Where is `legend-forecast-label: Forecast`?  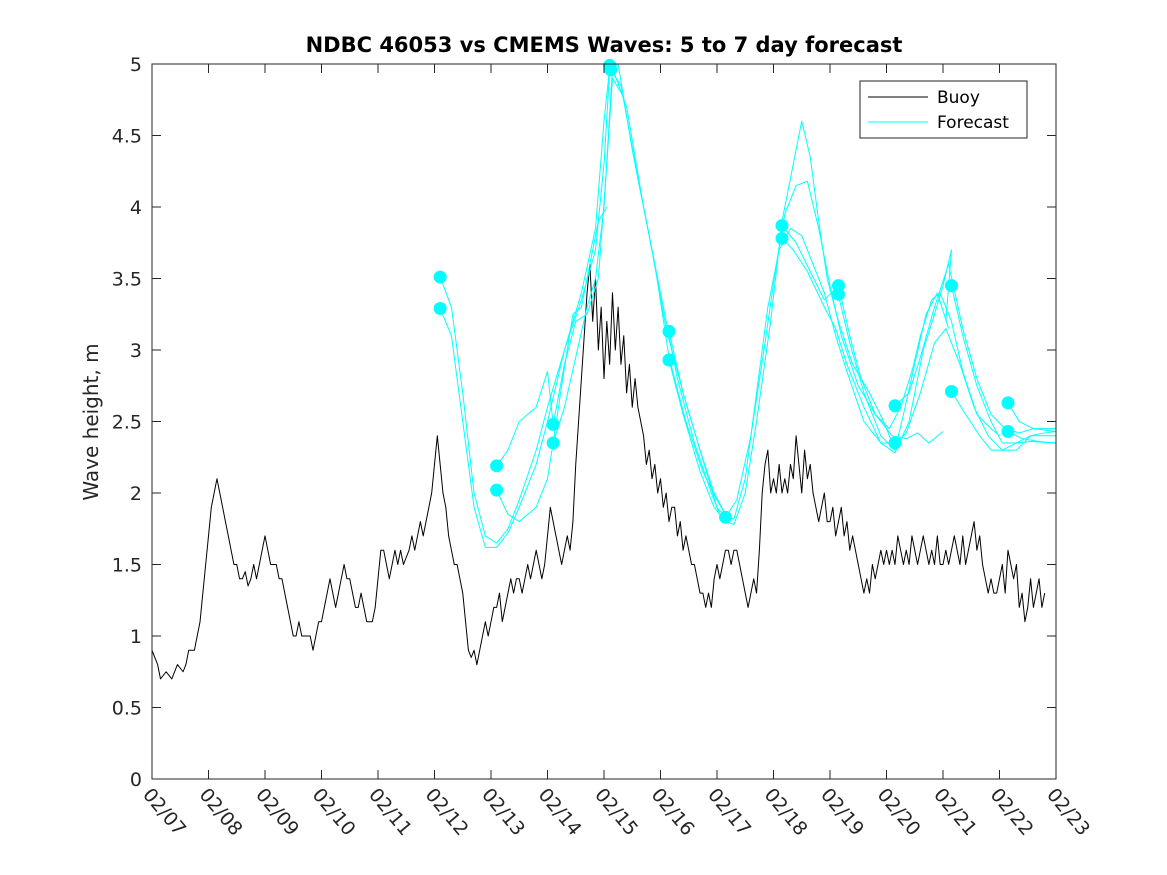 legend-forecast-label: Forecast is located at coordinates (973, 123).